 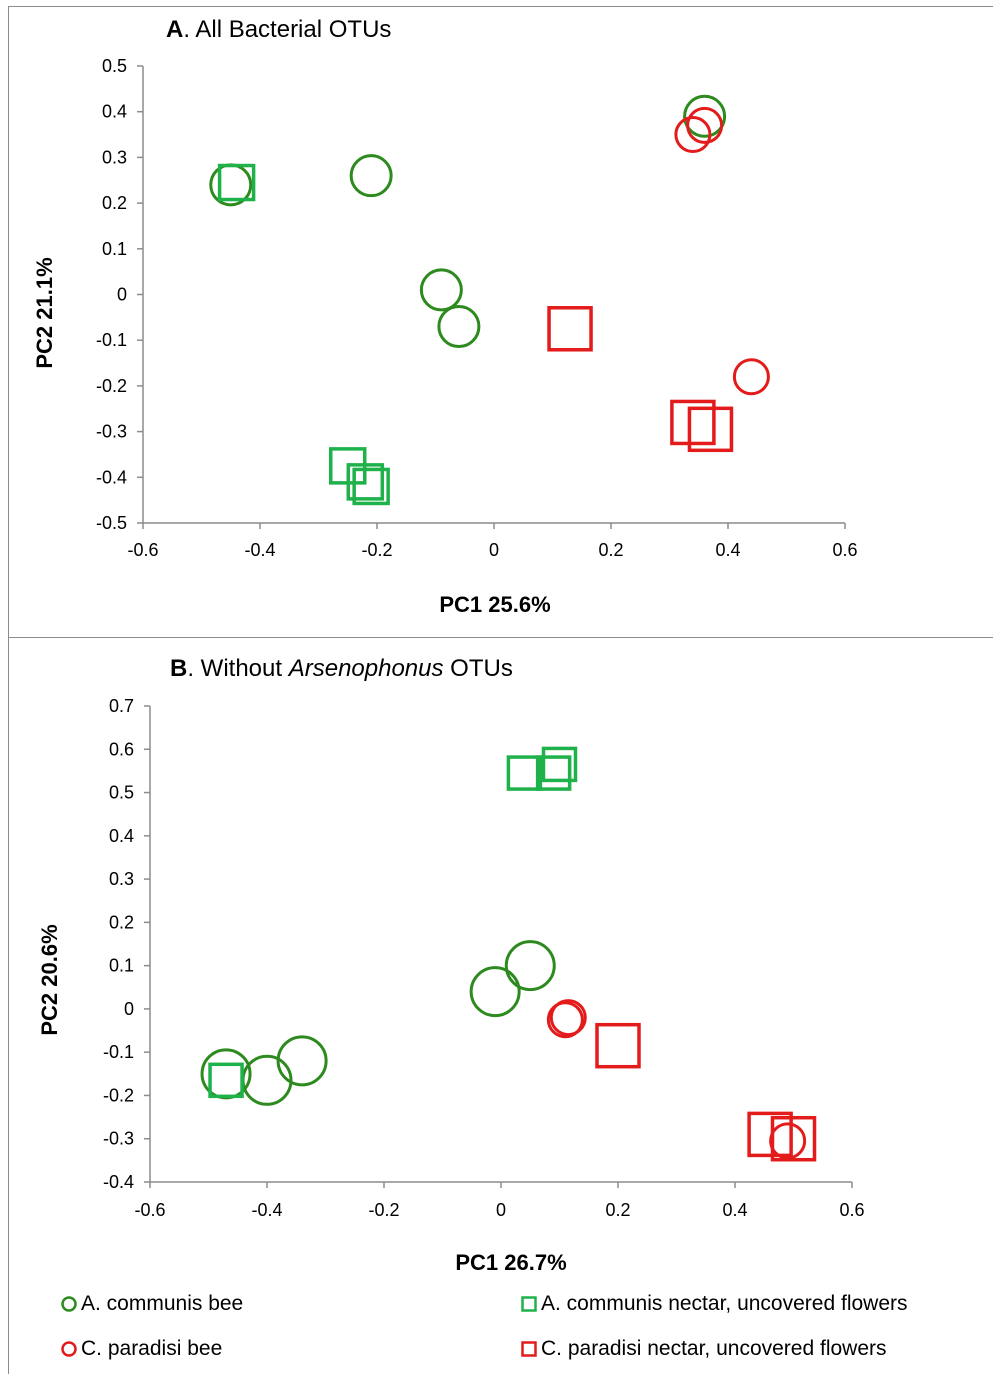 What do you see at coordinates (500, 637) in the screenshot?
I see `panel-divider` at bounding box center [500, 637].